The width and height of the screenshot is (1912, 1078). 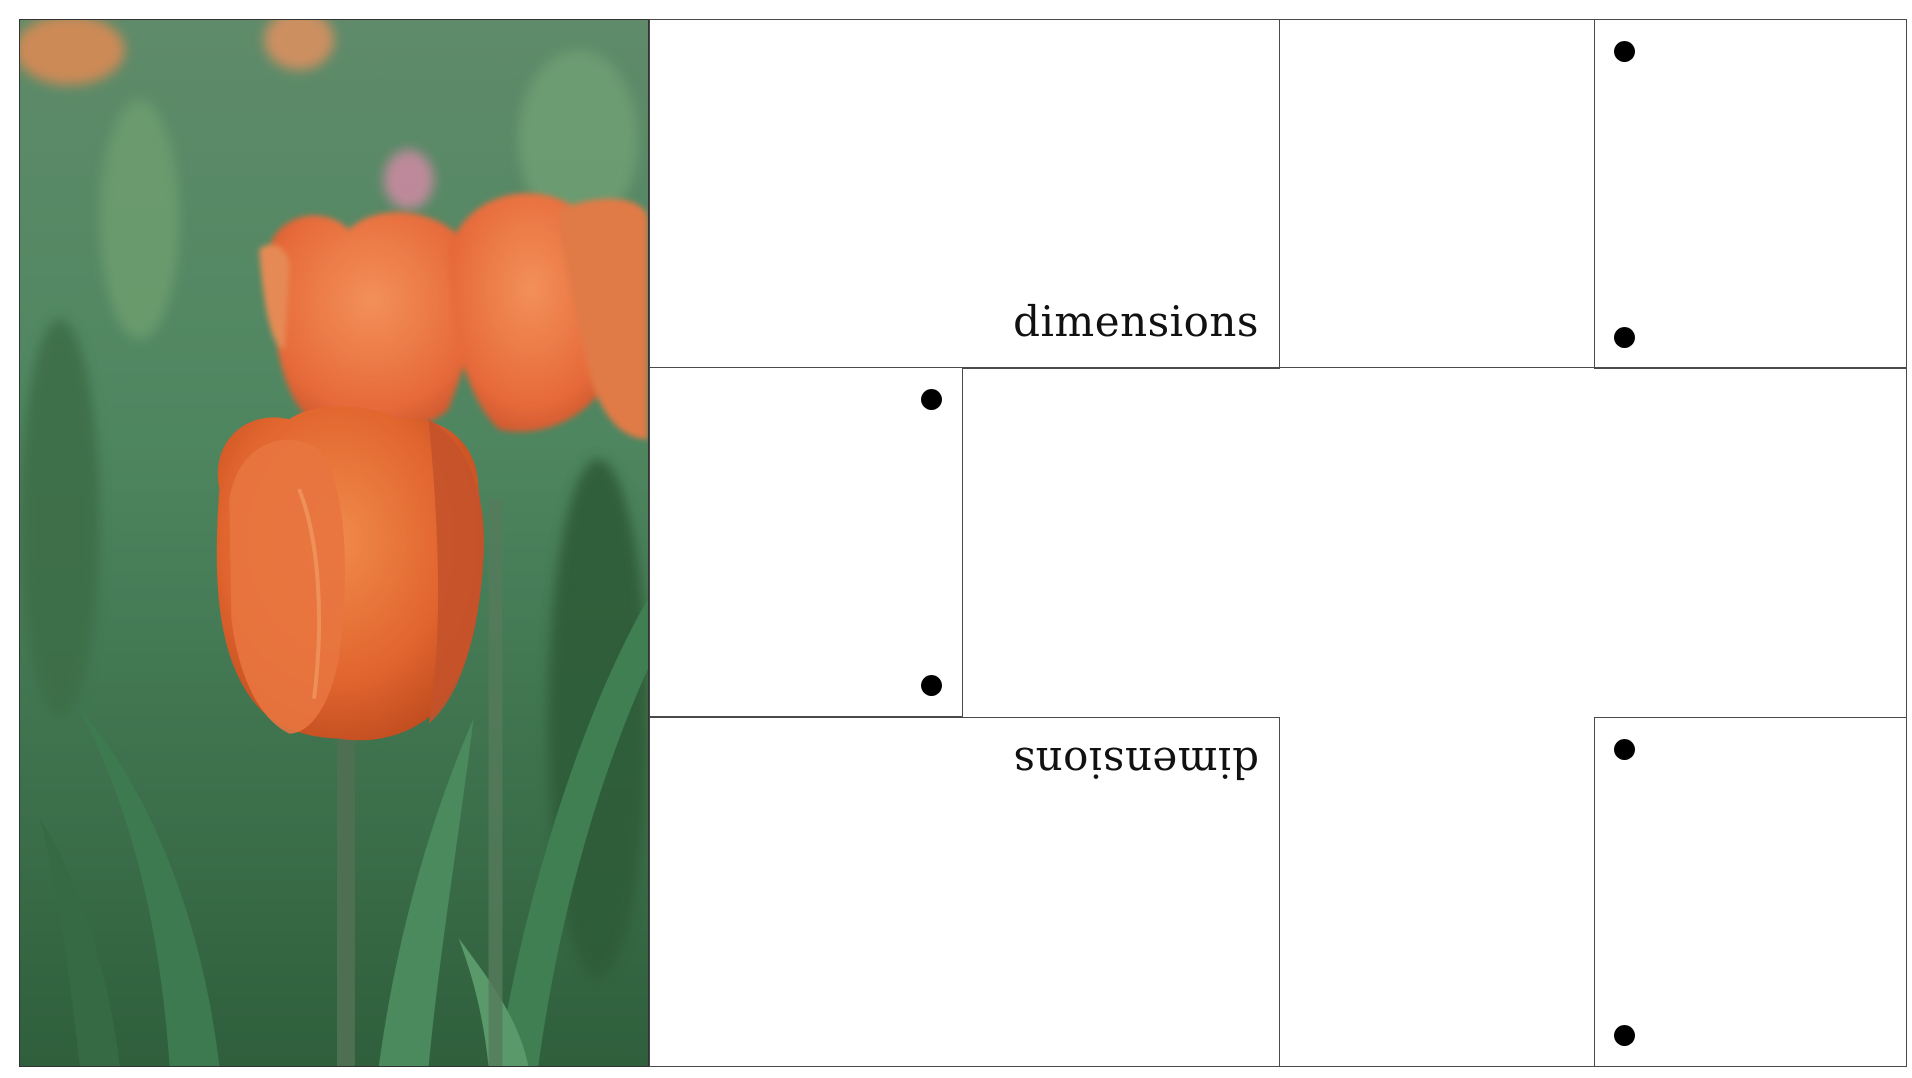 I want to click on right-border-line, so click(x=1906, y=542).